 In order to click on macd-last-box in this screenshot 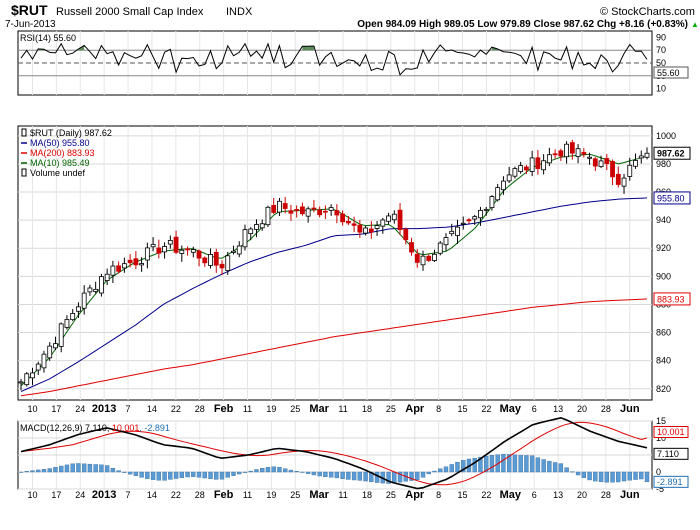, I will do `click(671, 431)`.